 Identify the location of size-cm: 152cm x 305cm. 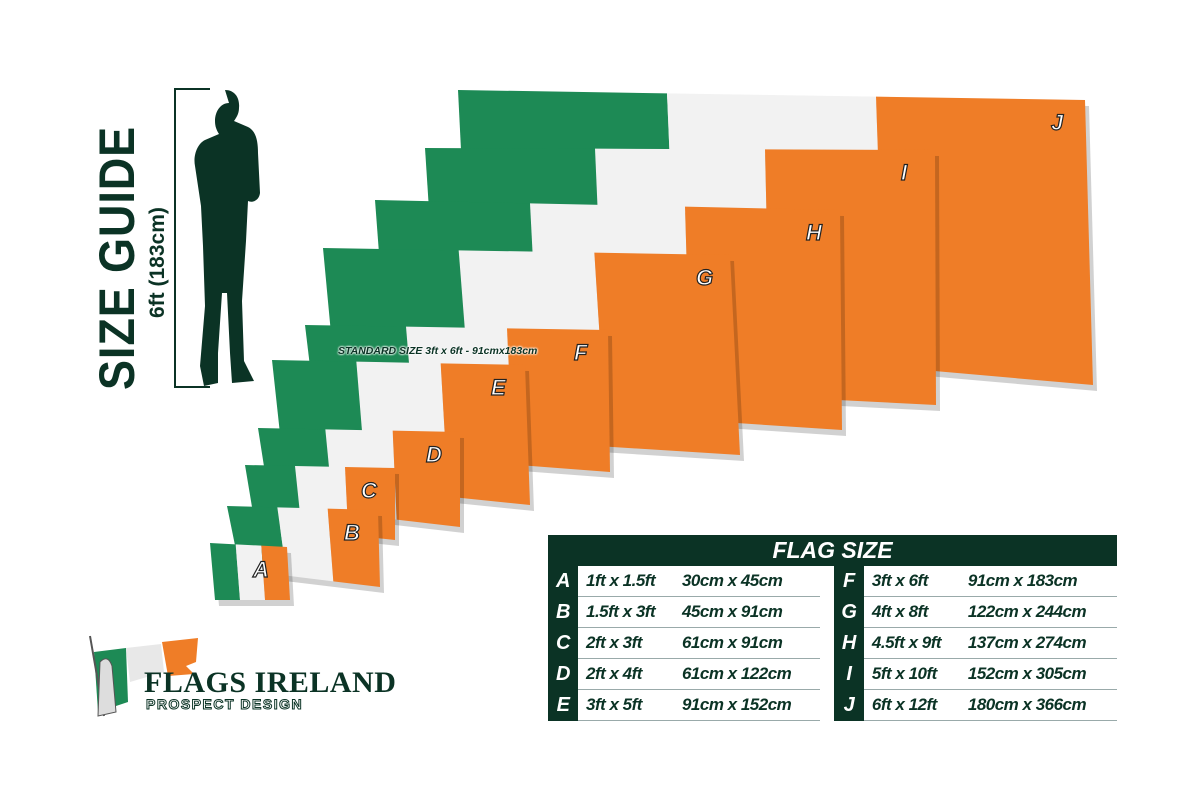
(1038, 674).